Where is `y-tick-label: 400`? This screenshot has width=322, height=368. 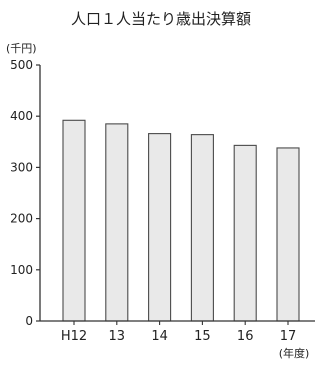
y-tick-label: 400 is located at coordinates (21, 116).